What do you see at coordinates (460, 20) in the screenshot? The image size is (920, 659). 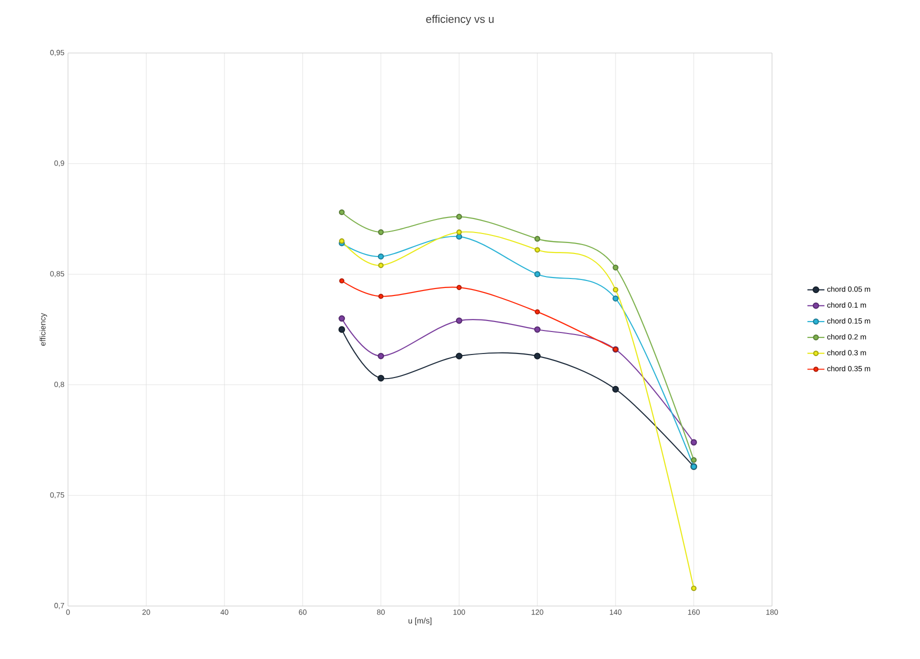 I see `chart-title: efficiency vs u` at bounding box center [460, 20].